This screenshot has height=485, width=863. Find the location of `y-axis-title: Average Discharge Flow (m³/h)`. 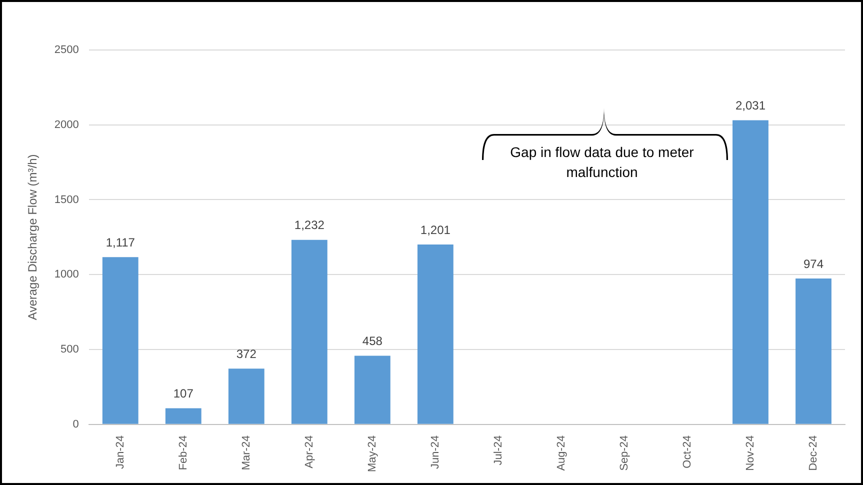

y-axis-title: Average Discharge Flow (m³/h) is located at coordinates (33, 237).